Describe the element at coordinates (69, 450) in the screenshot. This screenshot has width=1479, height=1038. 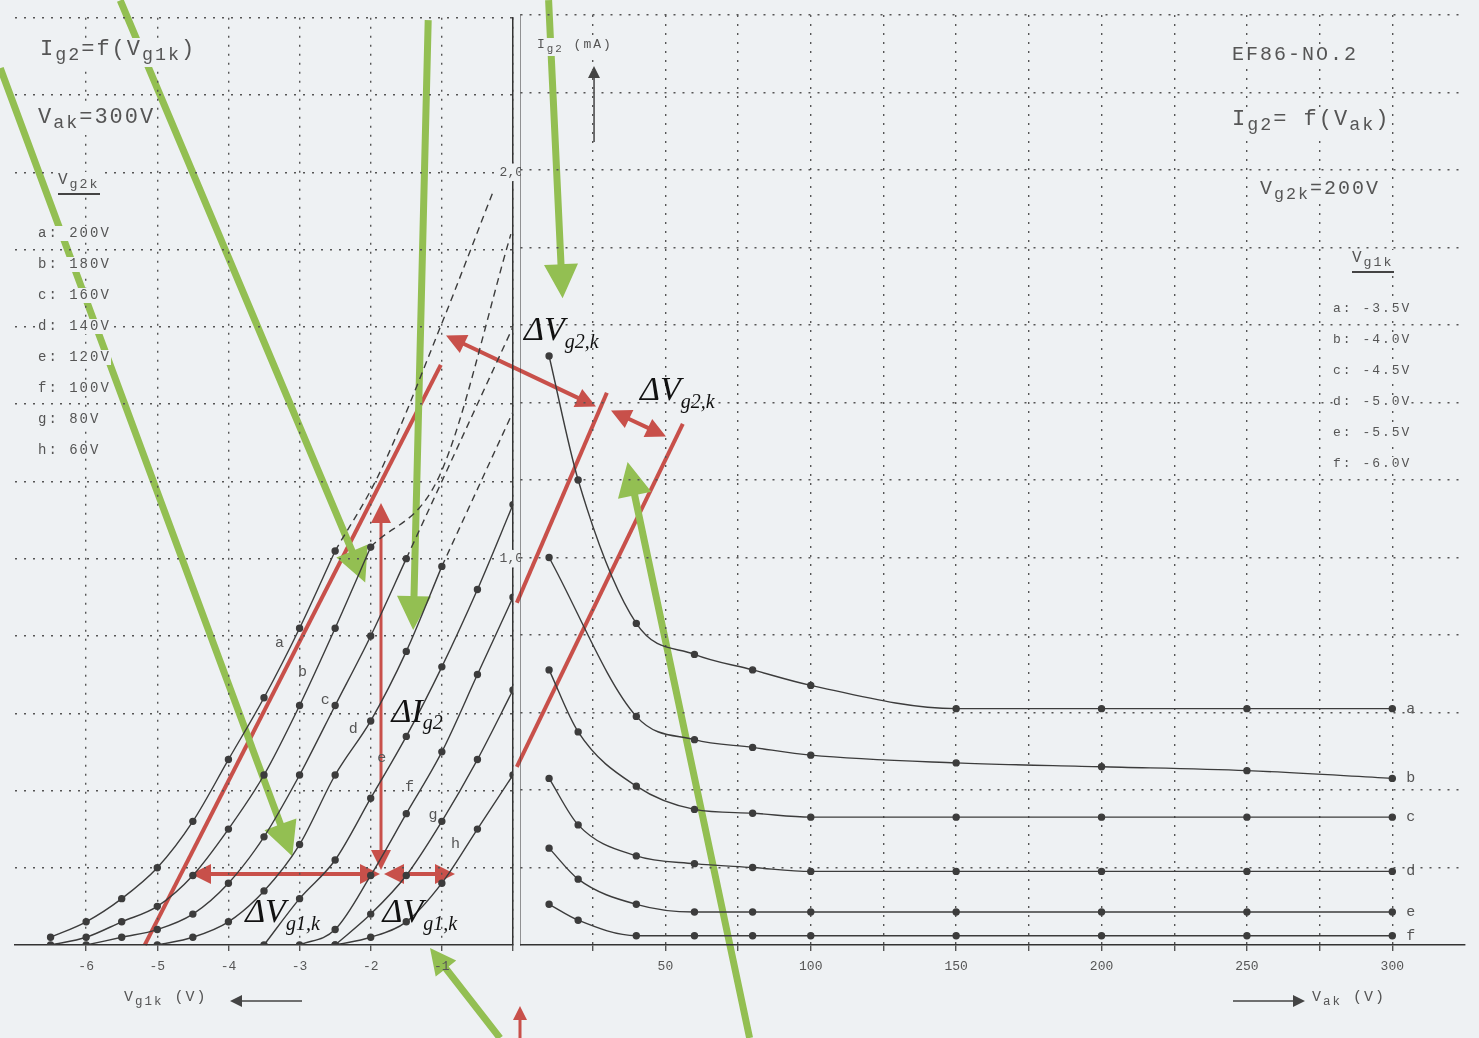
I see `annotation: h: 60V` at that location.